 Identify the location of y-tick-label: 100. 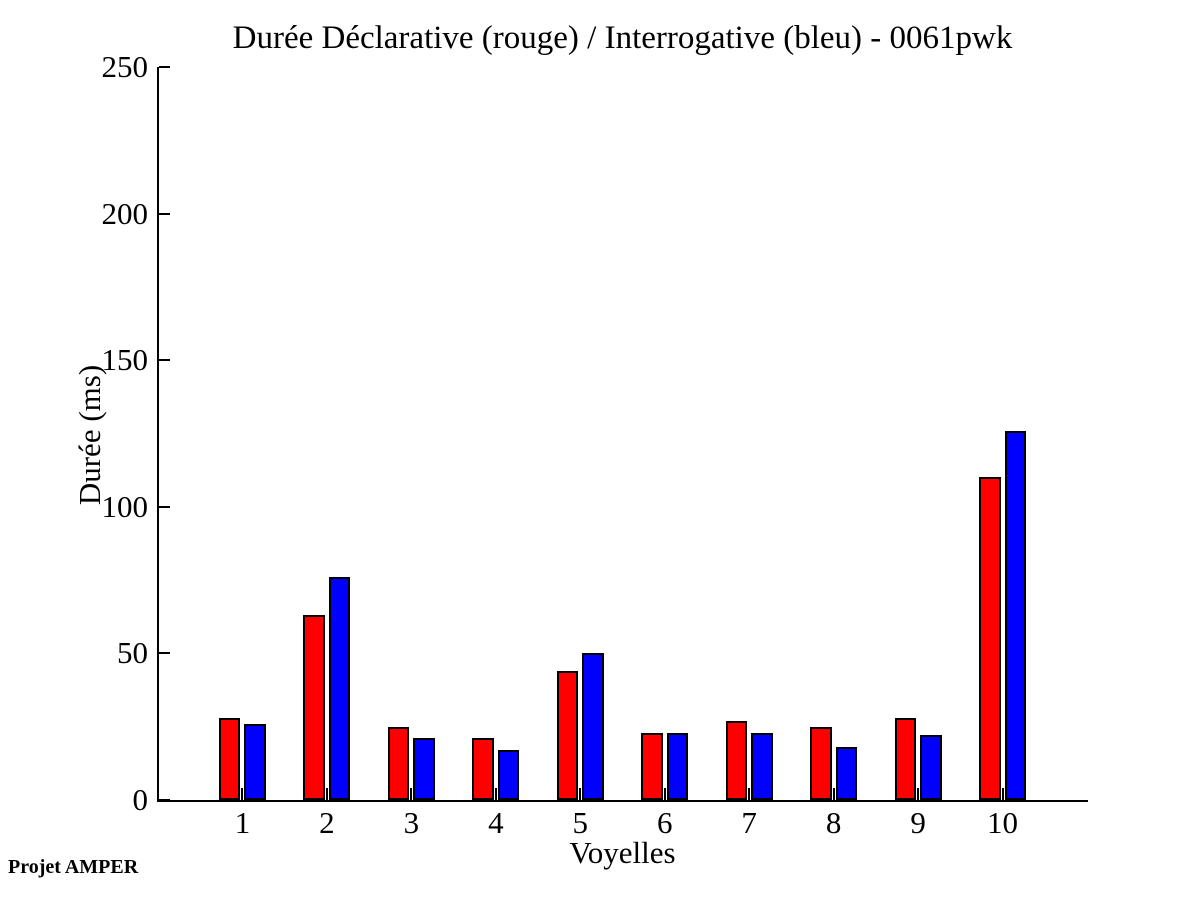
(125, 506).